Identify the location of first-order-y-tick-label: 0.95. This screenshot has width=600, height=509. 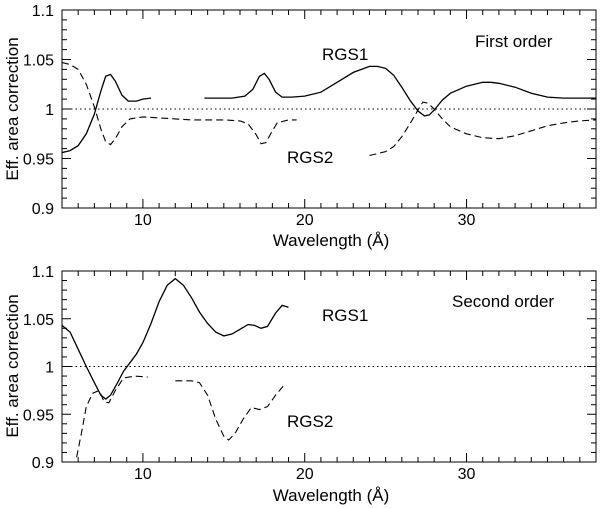
(38, 160).